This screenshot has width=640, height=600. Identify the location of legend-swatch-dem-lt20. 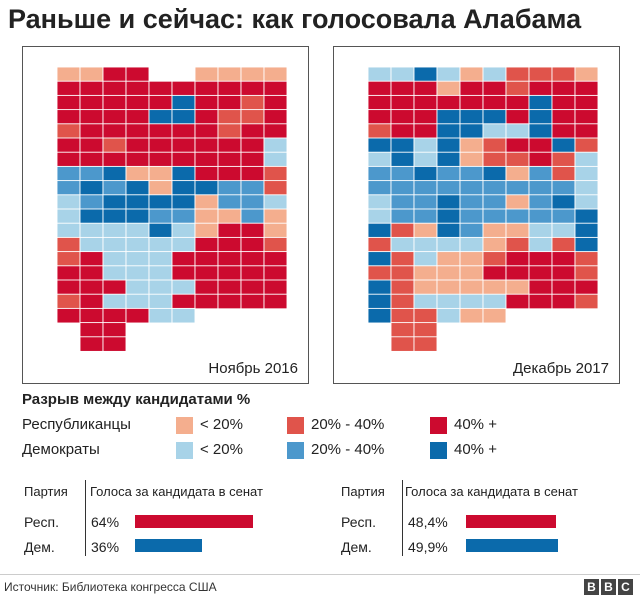
(184, 450).